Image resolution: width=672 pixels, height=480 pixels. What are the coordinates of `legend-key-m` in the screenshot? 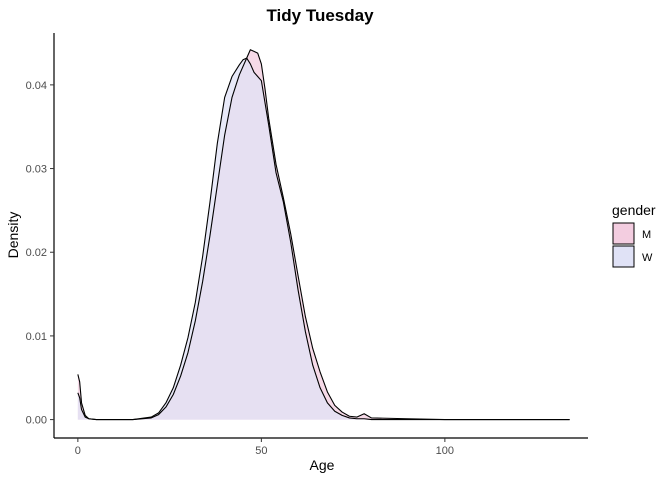 It's located at (623, 233).